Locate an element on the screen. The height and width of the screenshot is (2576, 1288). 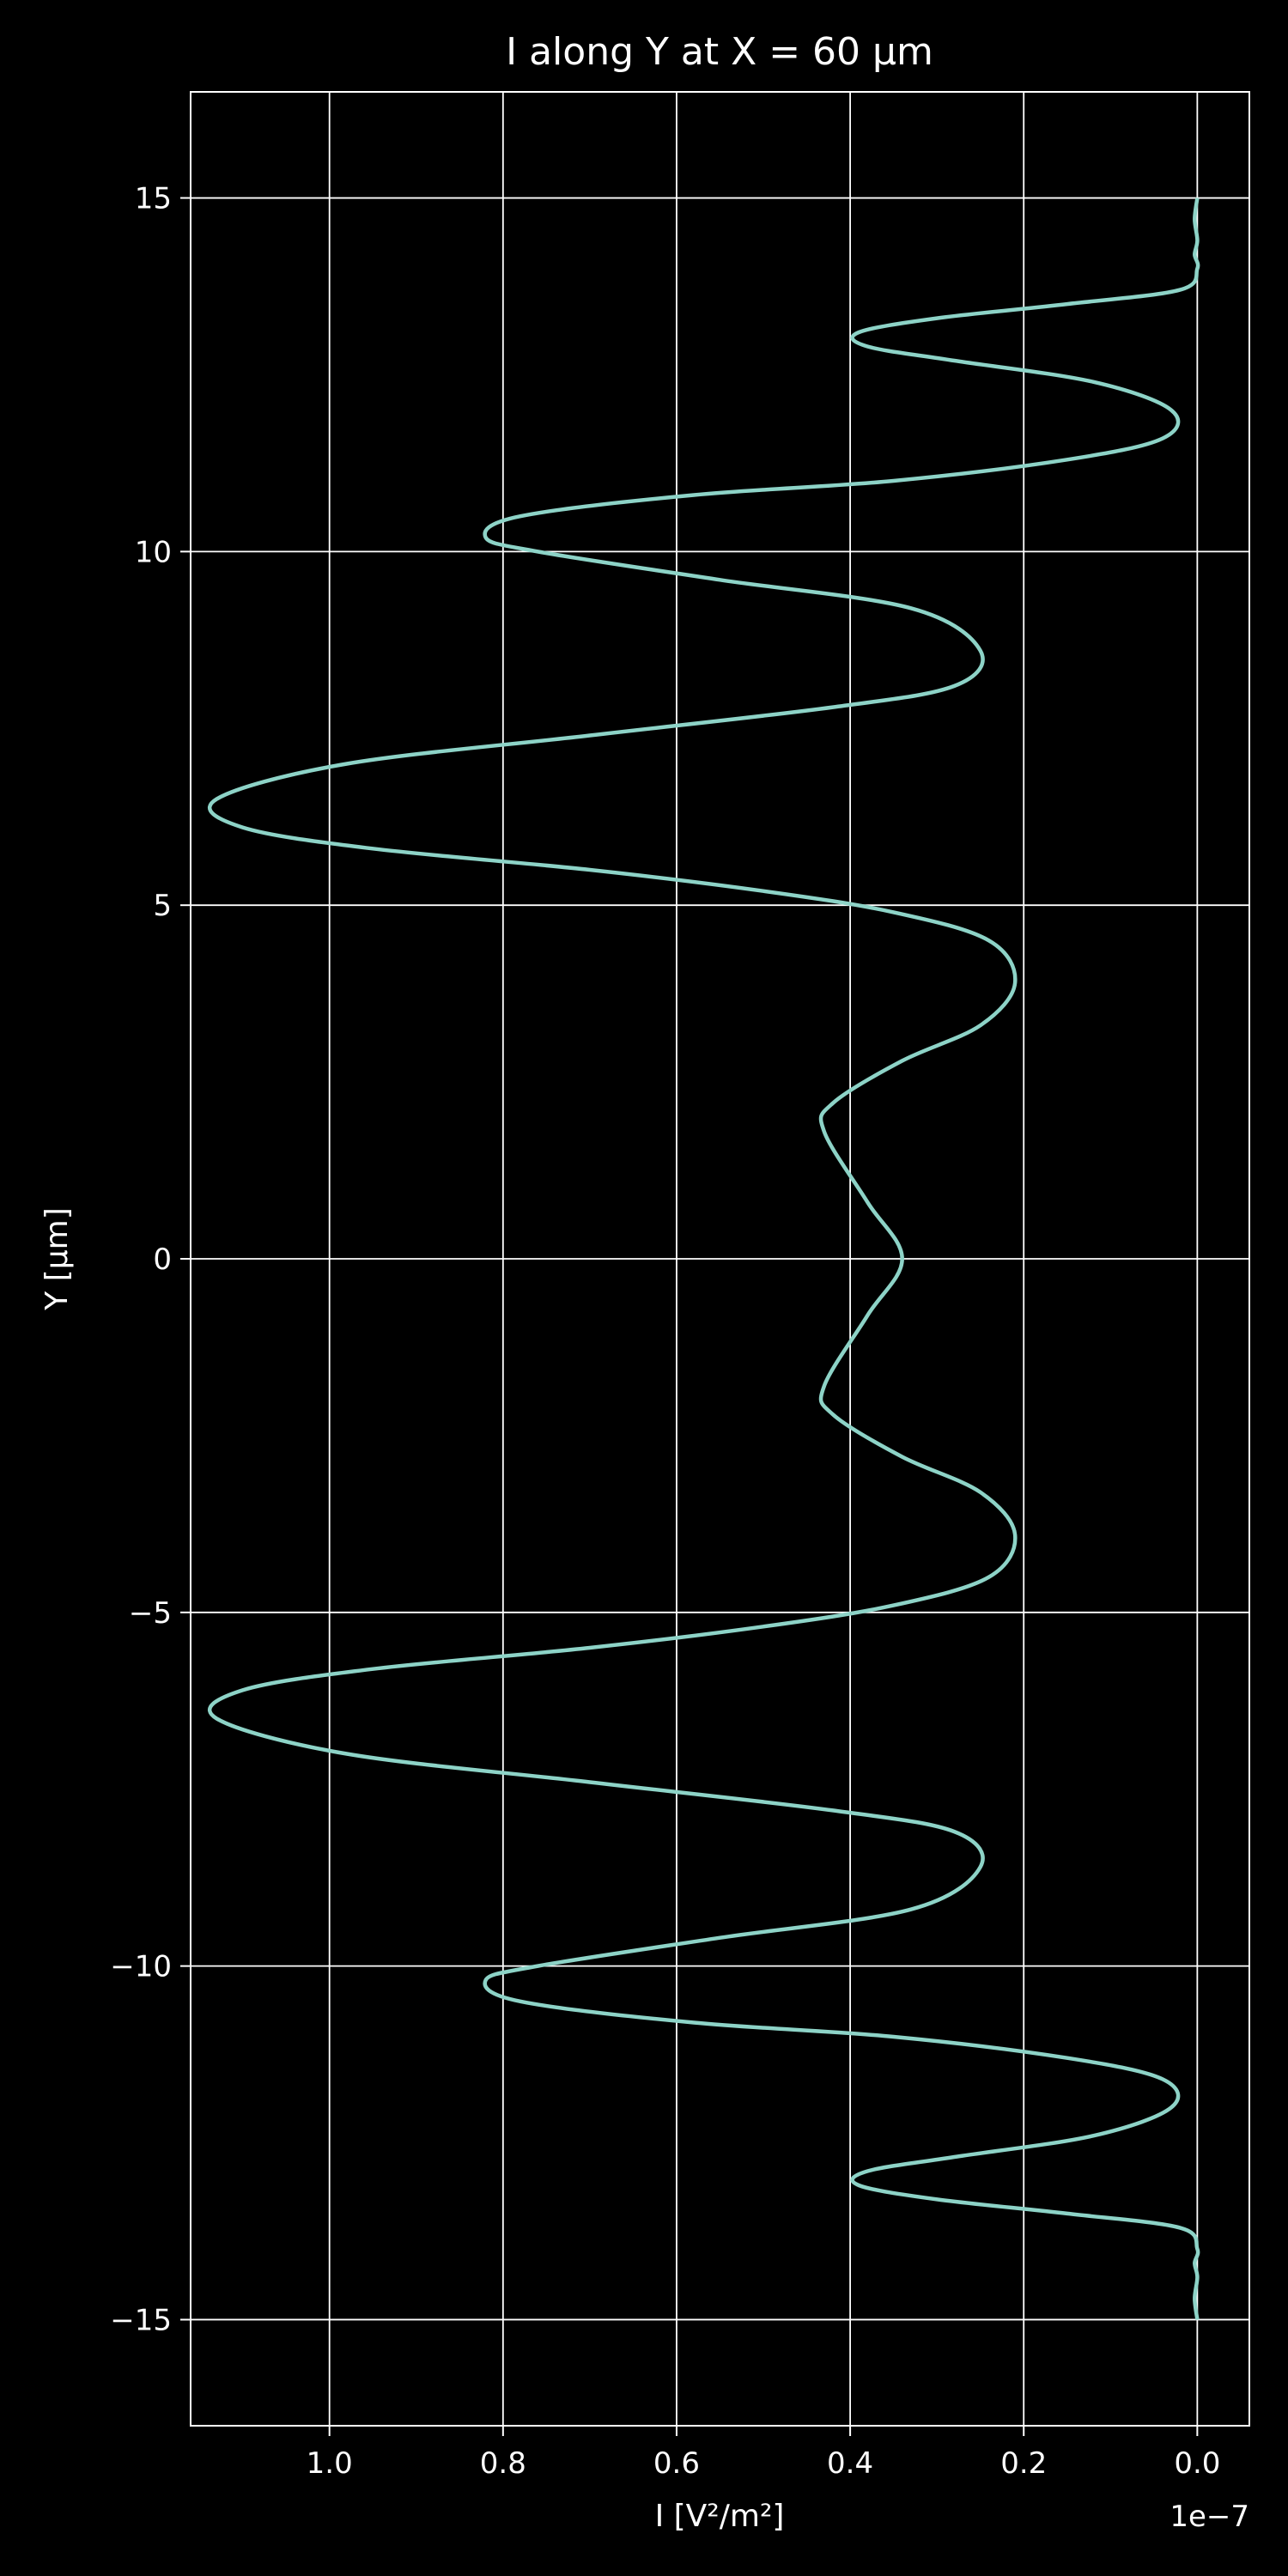
y-tick-label: 15 is located at coordinates (153, 199).